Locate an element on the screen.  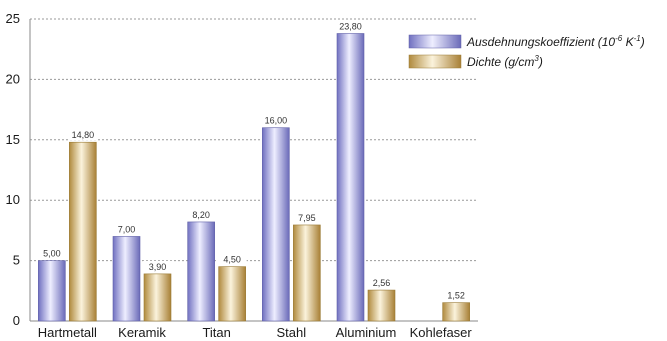
bar-dichte-kohlefaser is located at coordinates (456, 312).